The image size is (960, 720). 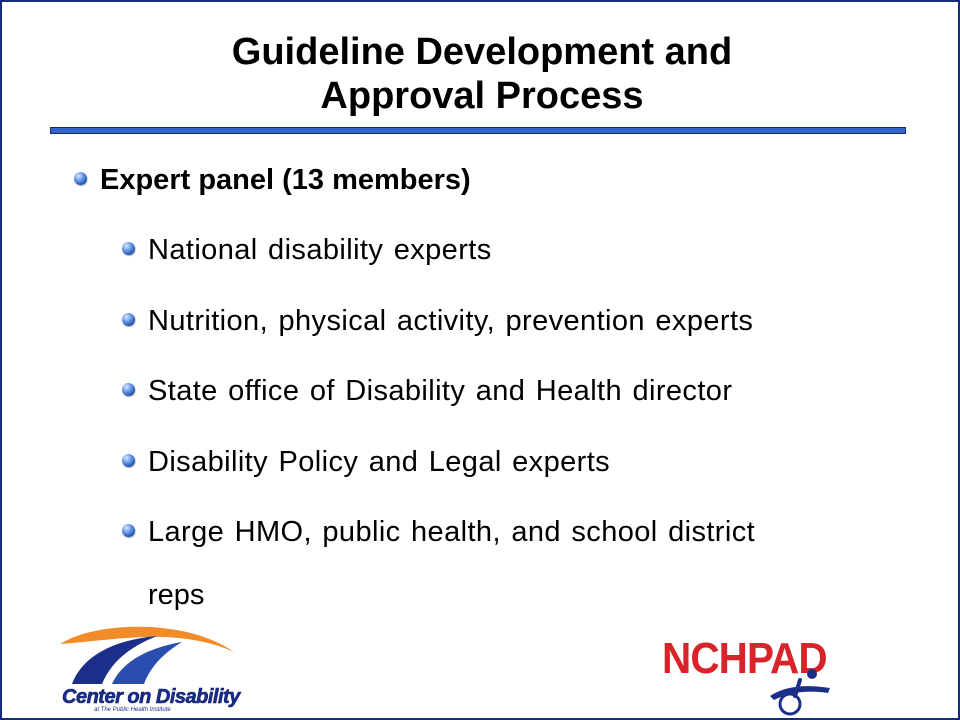 What do you see at coordinates (285, 180) in the screenshot?
I see `main-bullet-text: Expert panel (13 members)` at bounding box center [285, 180].